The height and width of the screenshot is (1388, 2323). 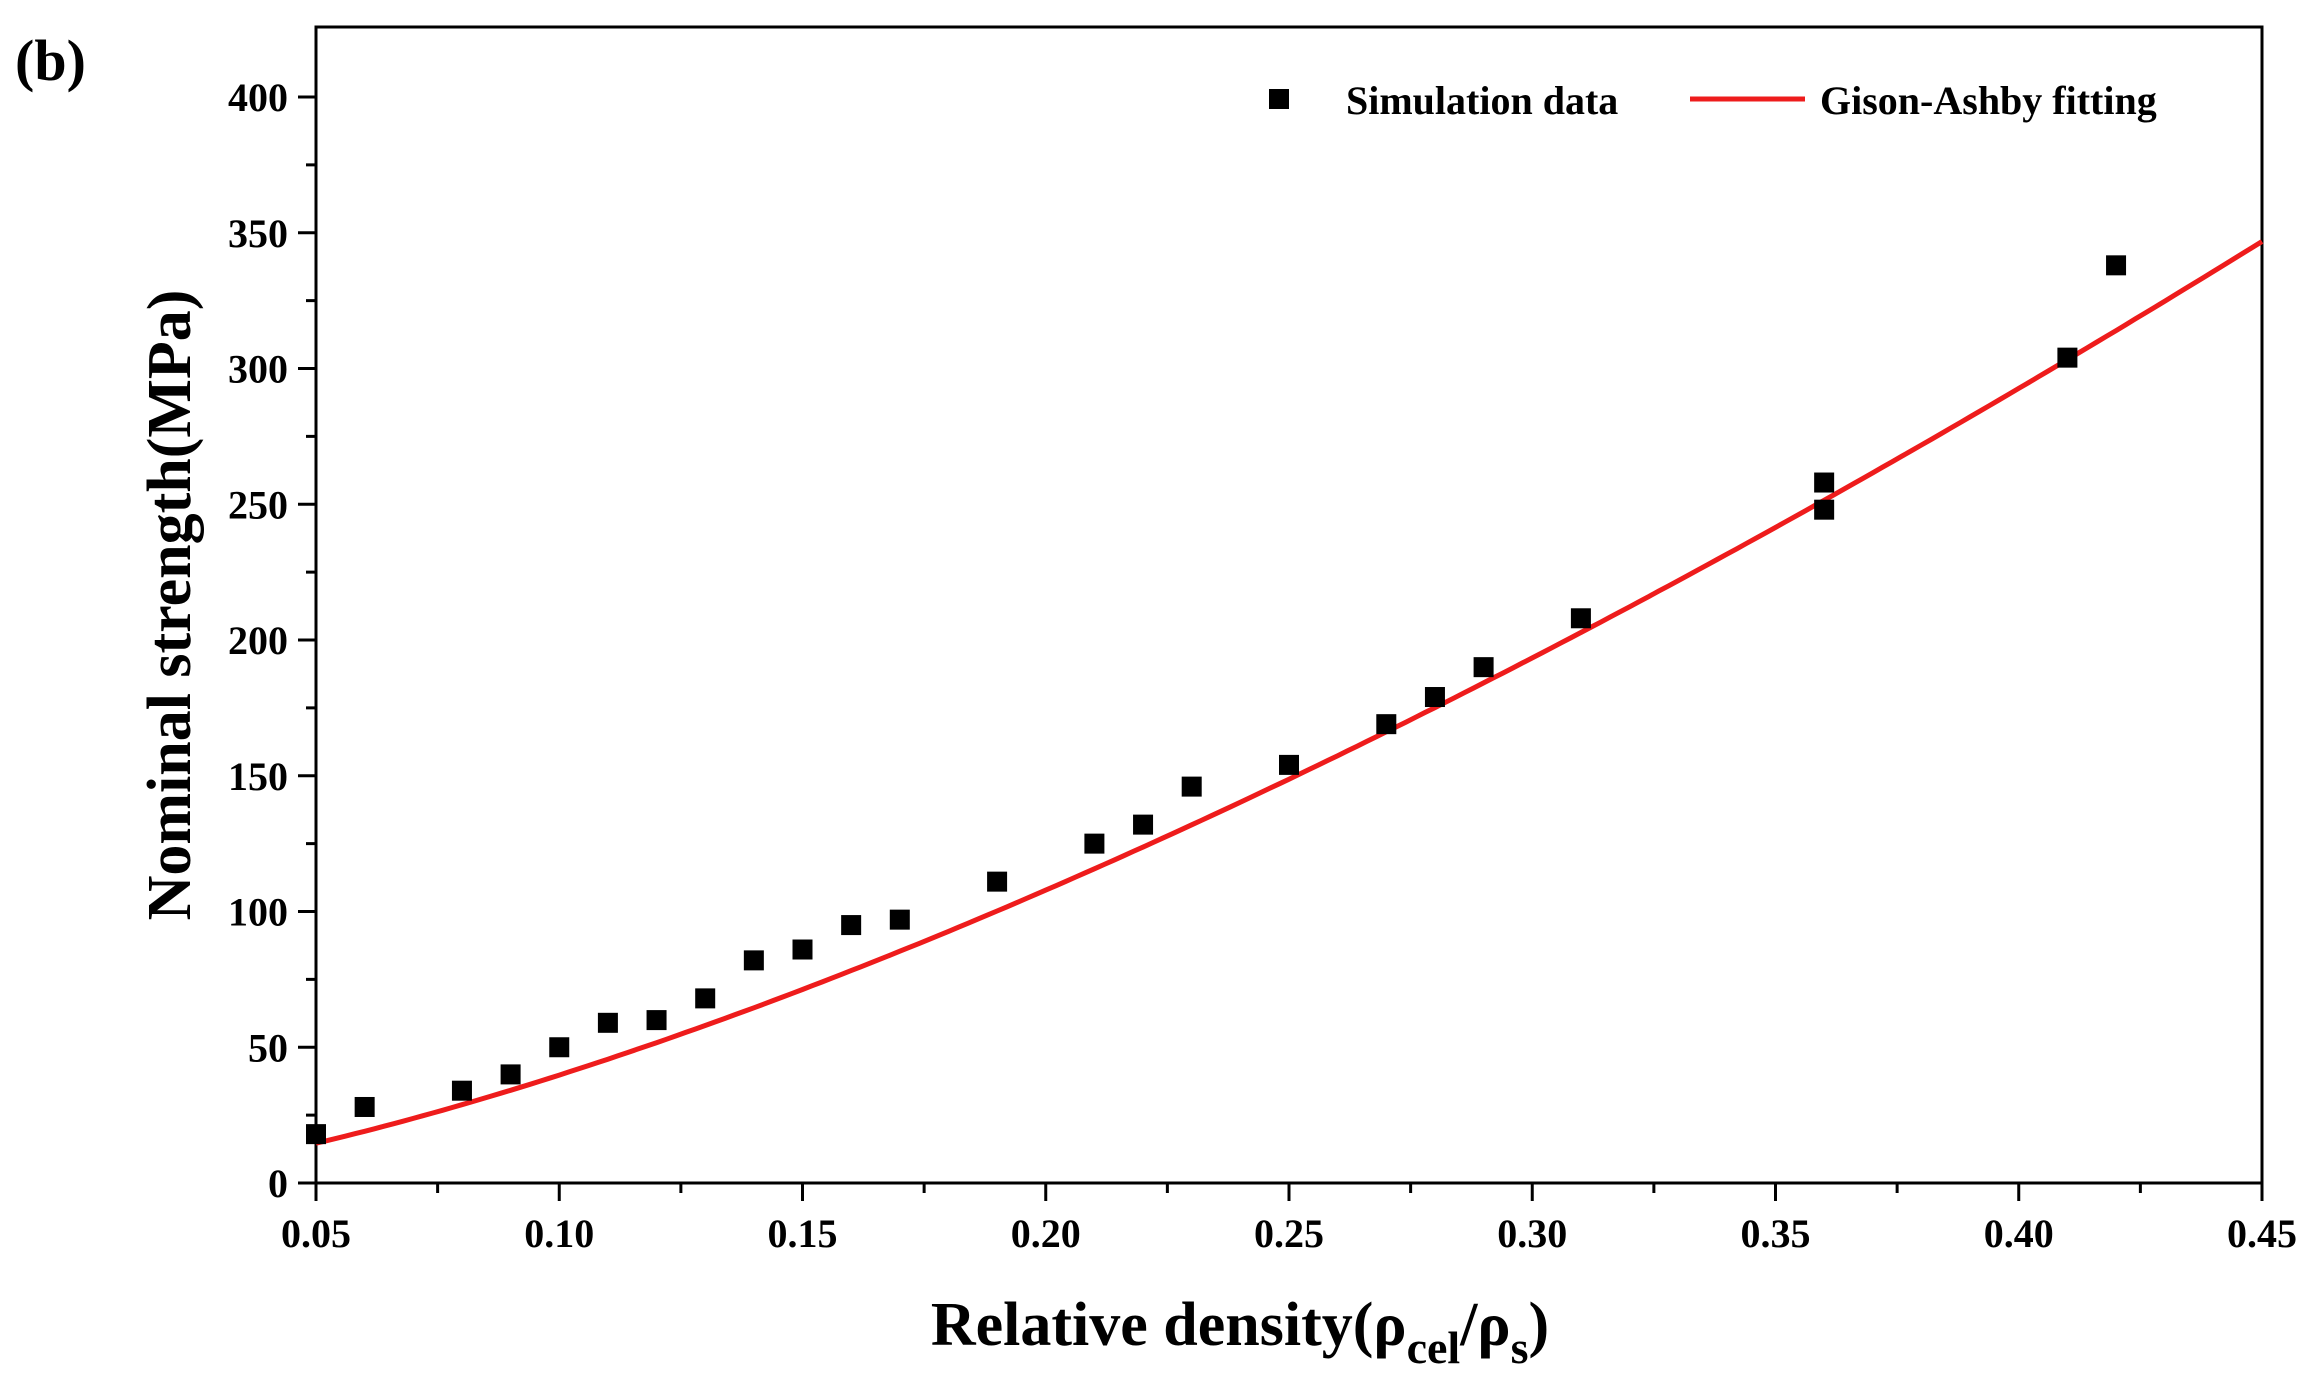 I want to click on x-axis-title-sub1: cel, so click(x=1434, y=1347).